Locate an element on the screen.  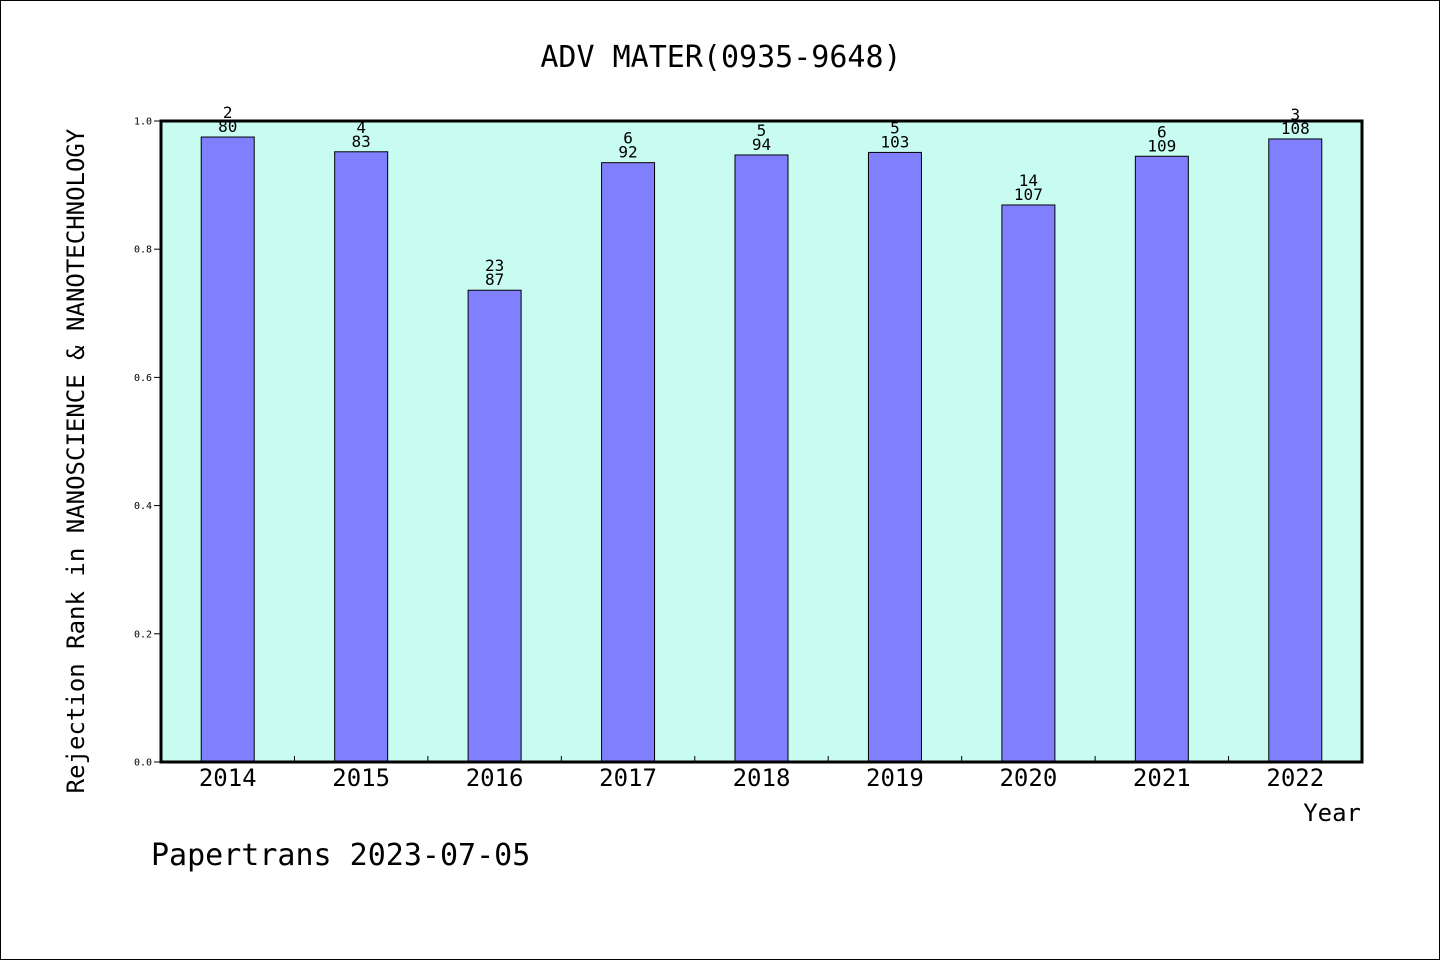
data-label-total: 94 is located at coordinates (761, 144).